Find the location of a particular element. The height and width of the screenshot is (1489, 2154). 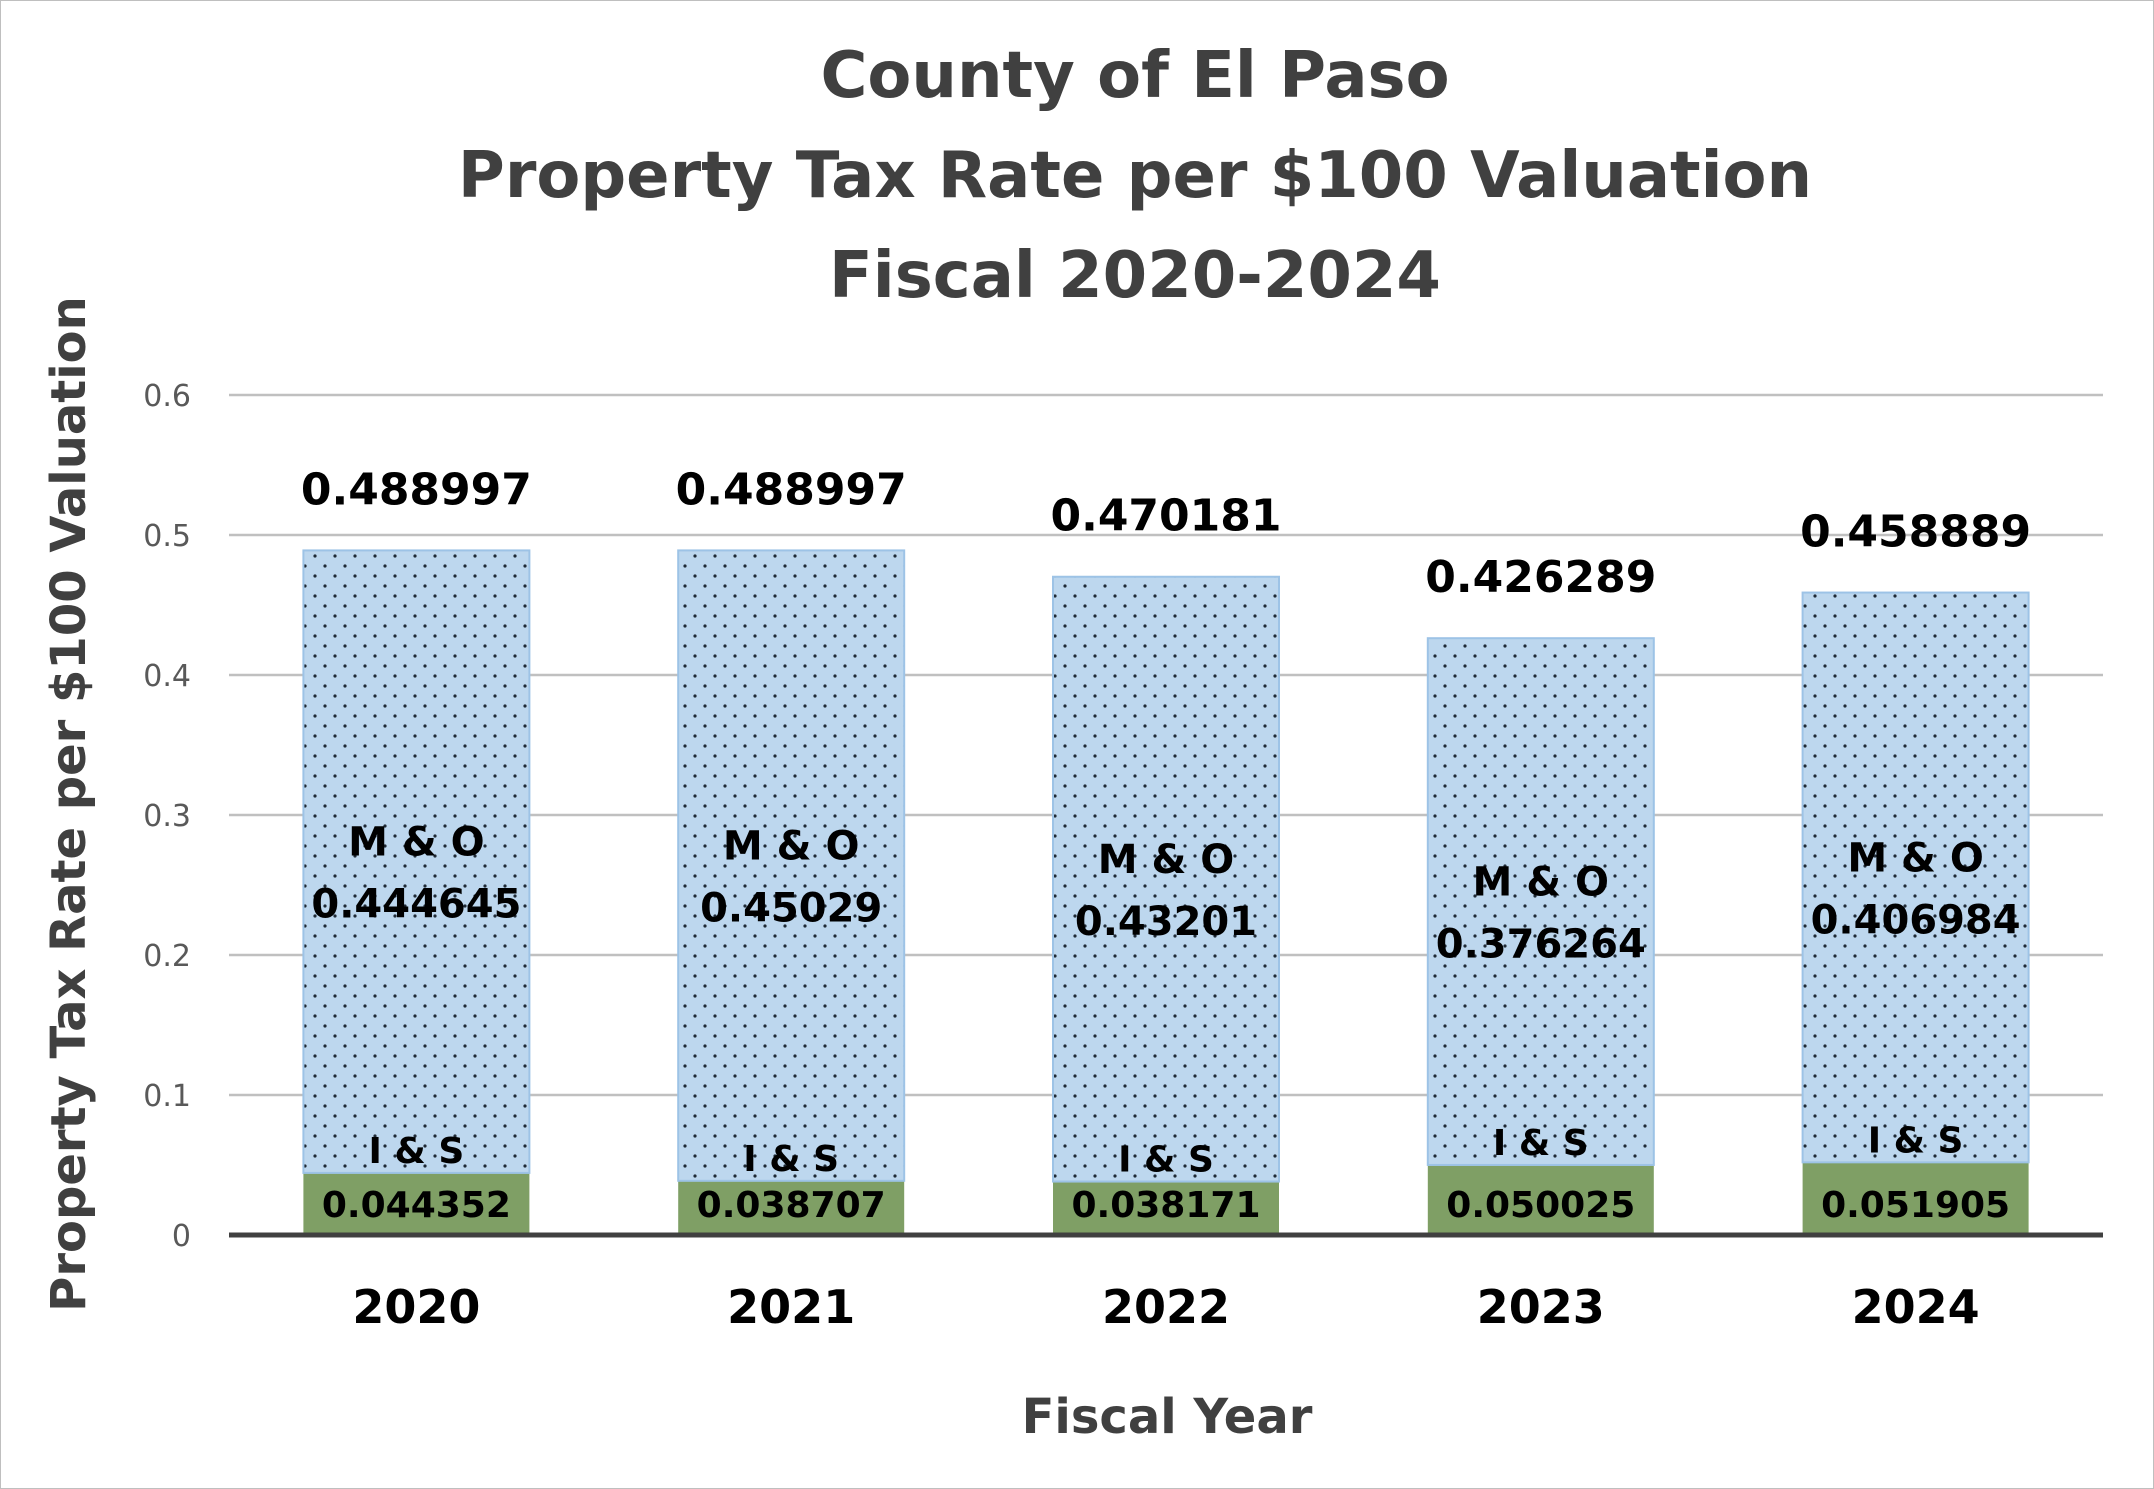

x-axis-ticks: 2020 2021 2022 2023 2024 is located at coordinates (1165, 1307).